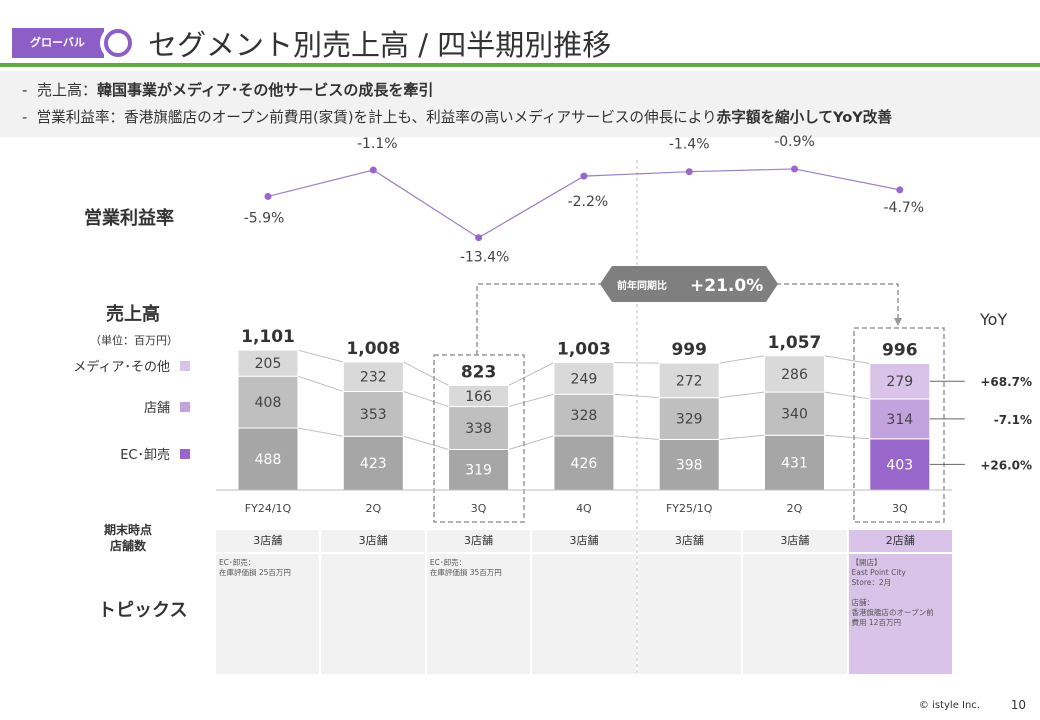 Image resolution: width=1040 pixels, height=720 pixels. I want to click on bar-value-label: 403, so click(899, 465).